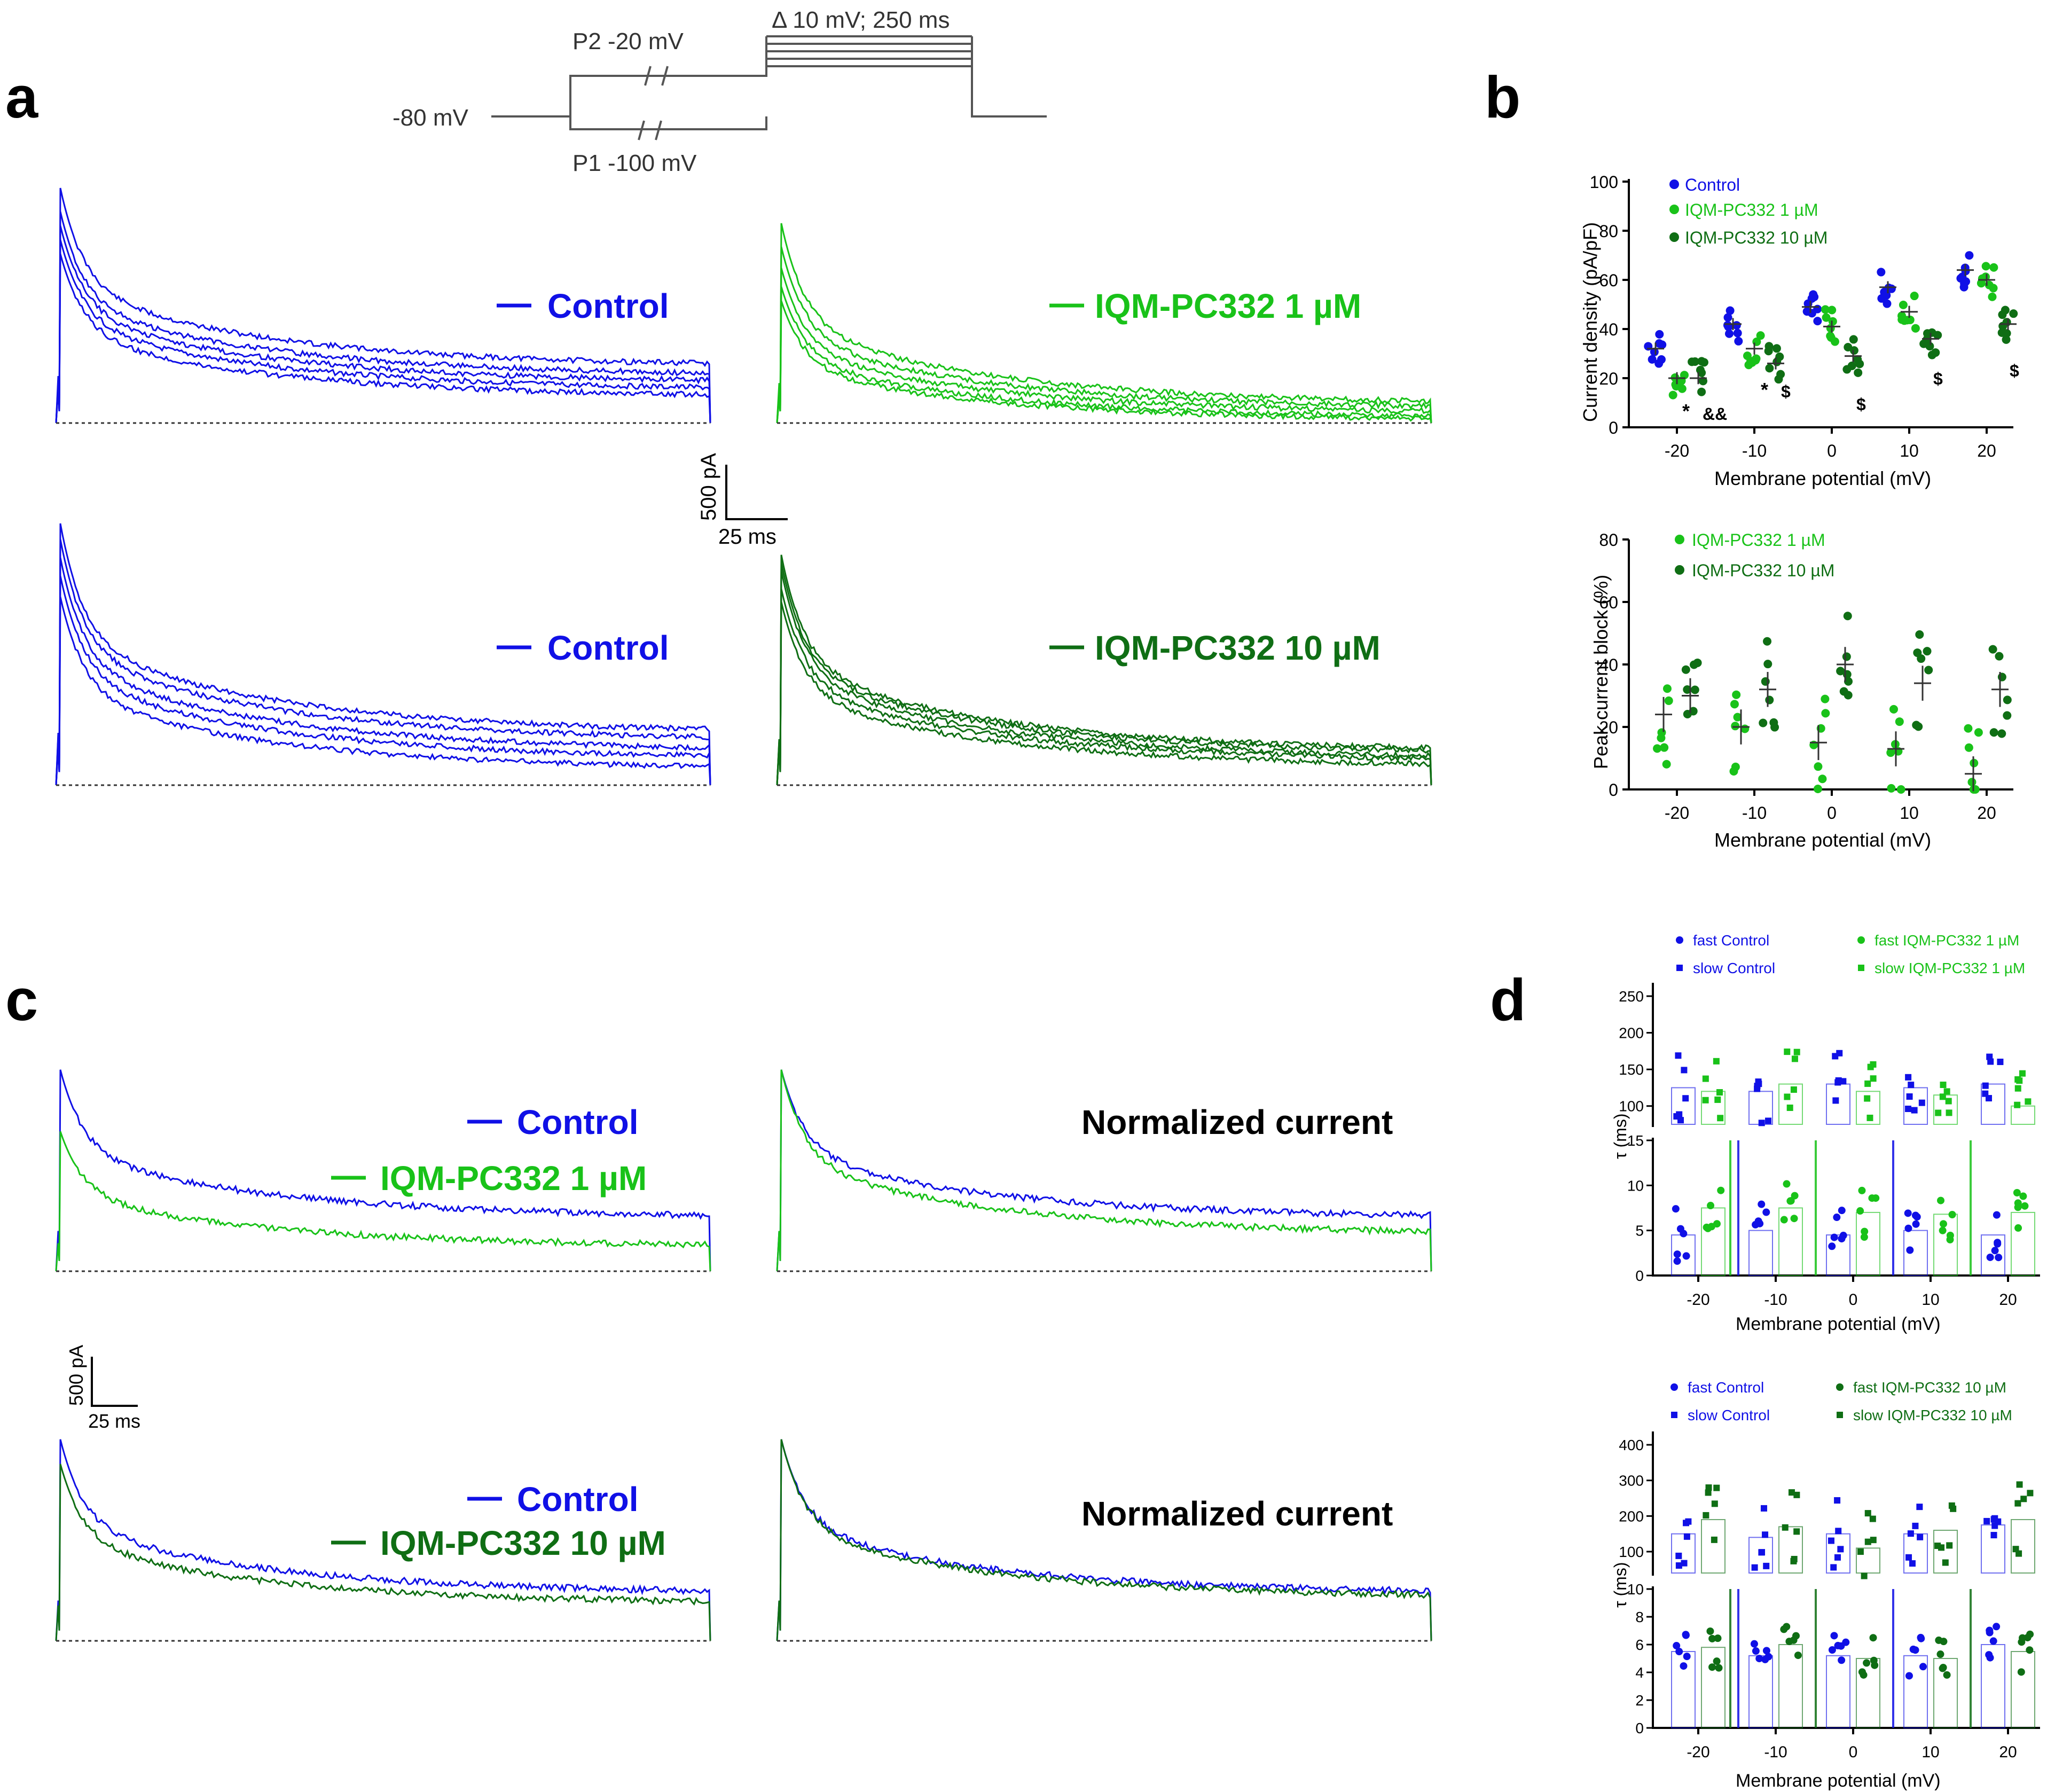  I want to click on protocol-hold-label: -80 mV, so click(430, 118).